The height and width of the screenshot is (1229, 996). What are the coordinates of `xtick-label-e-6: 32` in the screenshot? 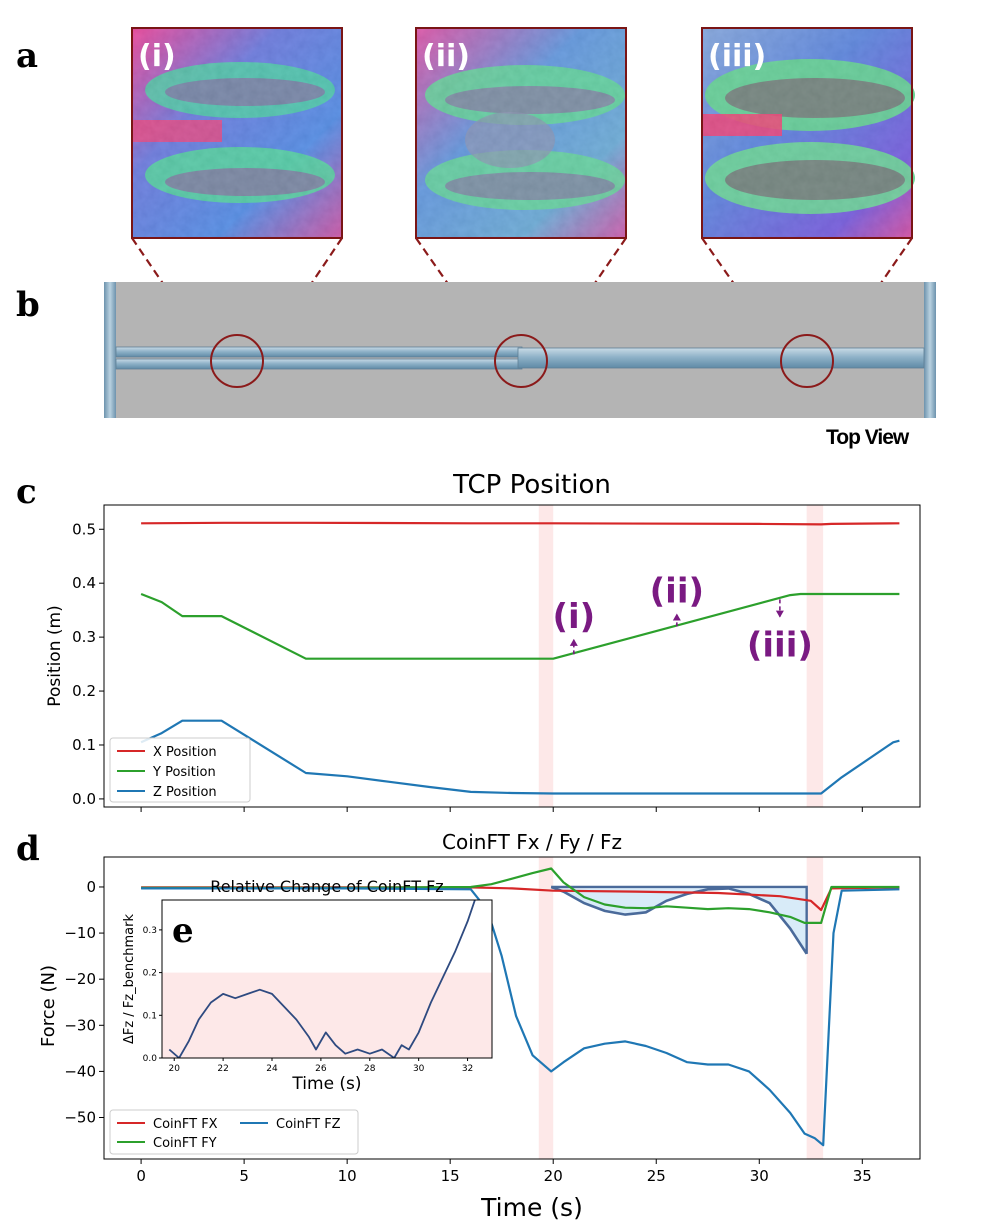 It's located at (467, 1069).